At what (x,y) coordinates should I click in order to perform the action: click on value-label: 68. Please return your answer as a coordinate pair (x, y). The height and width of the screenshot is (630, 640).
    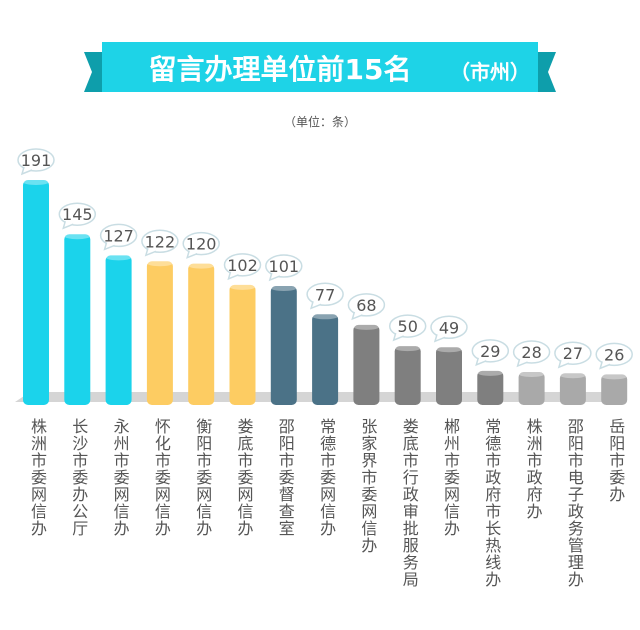
    Looking at the image, I should click on (366, 305).